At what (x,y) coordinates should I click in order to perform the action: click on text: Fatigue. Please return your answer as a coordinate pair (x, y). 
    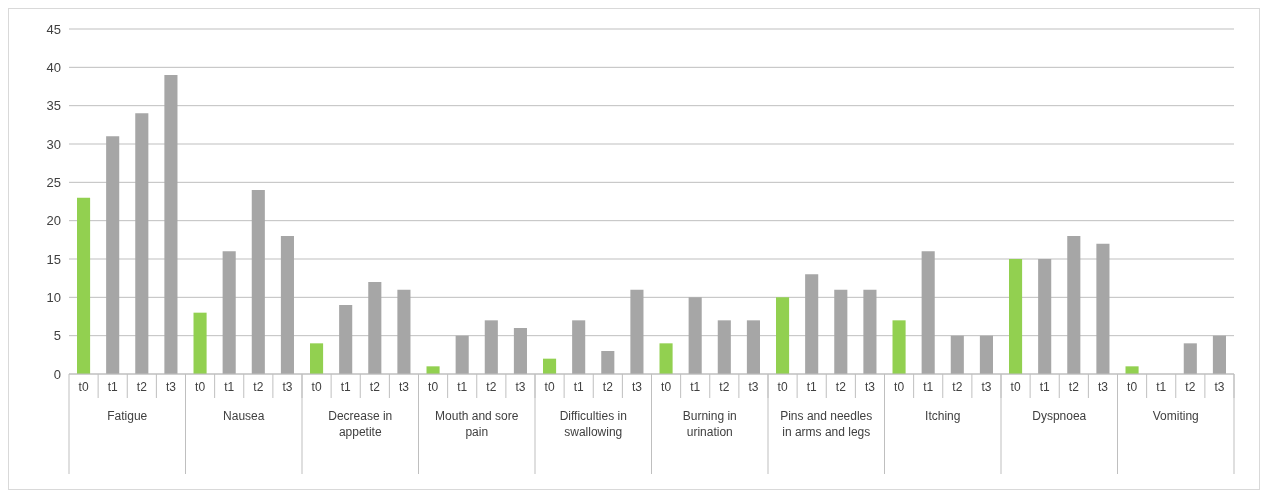
    Looking at the image, I should click on (127, 416).